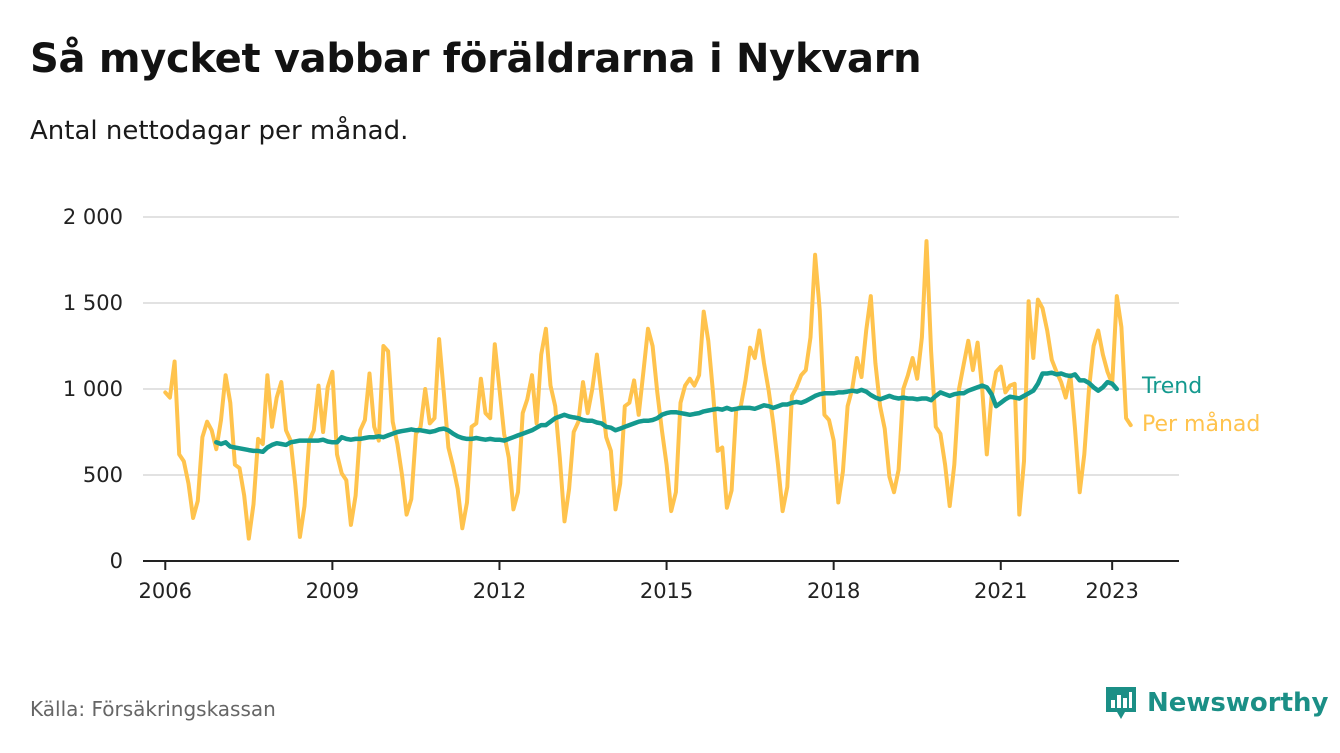  What do you see at coordinates (165, 591) in the screenshot?
I see `x-tick-label: 2006` at bounding box center [165, 591].